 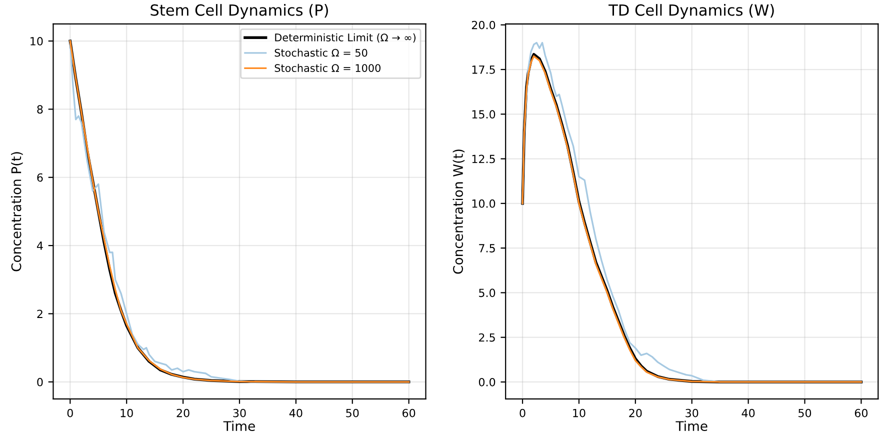 What do you see at coordinates (487, 248) in the screenshot?
I see `y-tick-label: 7.5` at bounding box center [487, 248].